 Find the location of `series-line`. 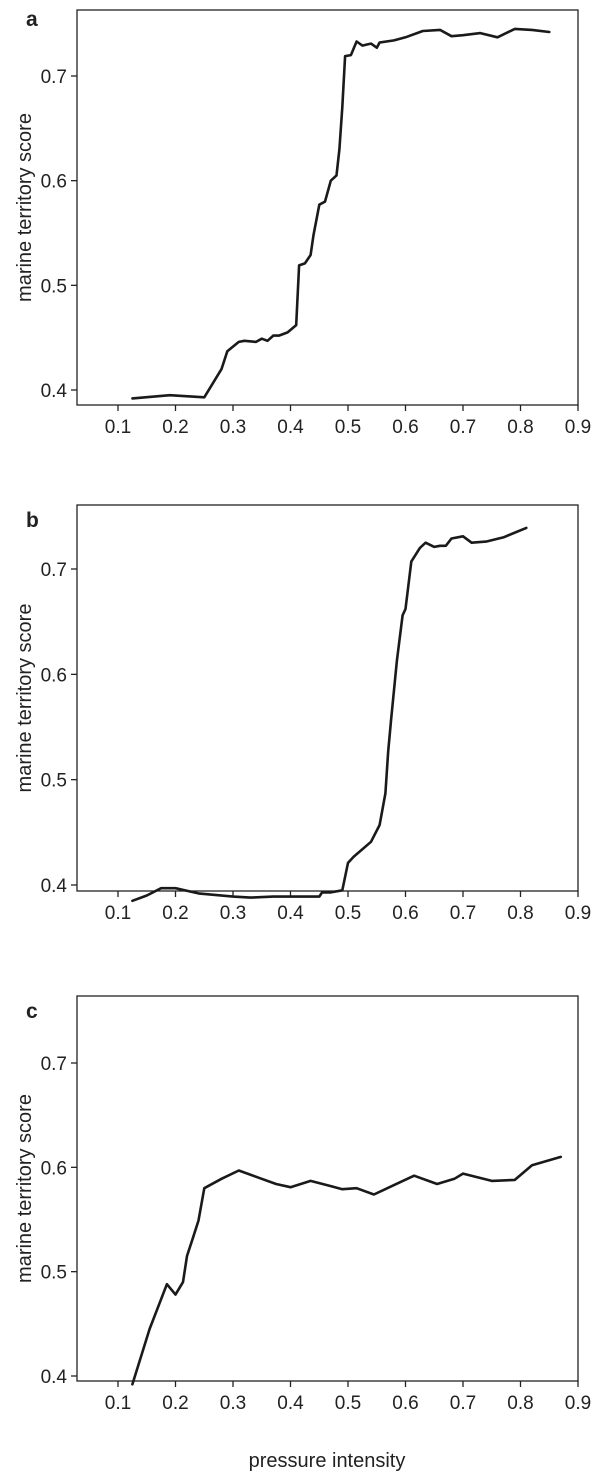

series-line is located at coordinates (347, 1270).